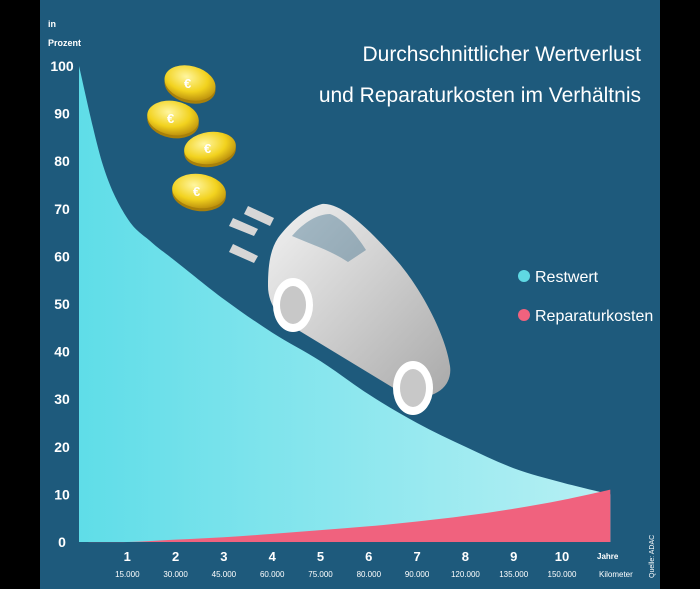  Describe the element at coordinates (562, 556) in the screenshot. I see `x-tick-label-year: 10` at that location.